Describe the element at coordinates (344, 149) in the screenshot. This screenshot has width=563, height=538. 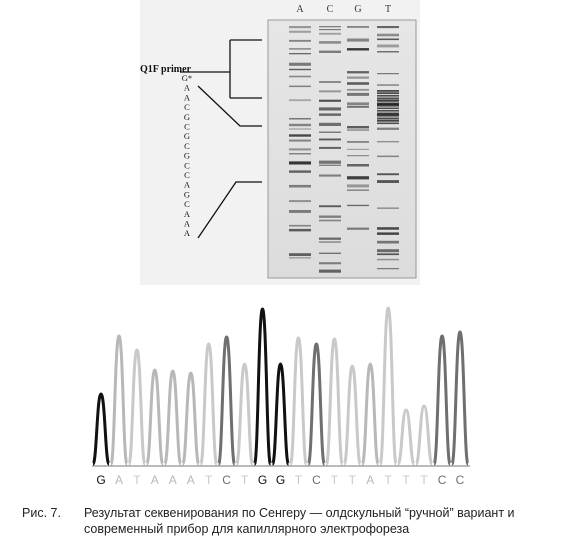
I see `gel-bands` at that location.